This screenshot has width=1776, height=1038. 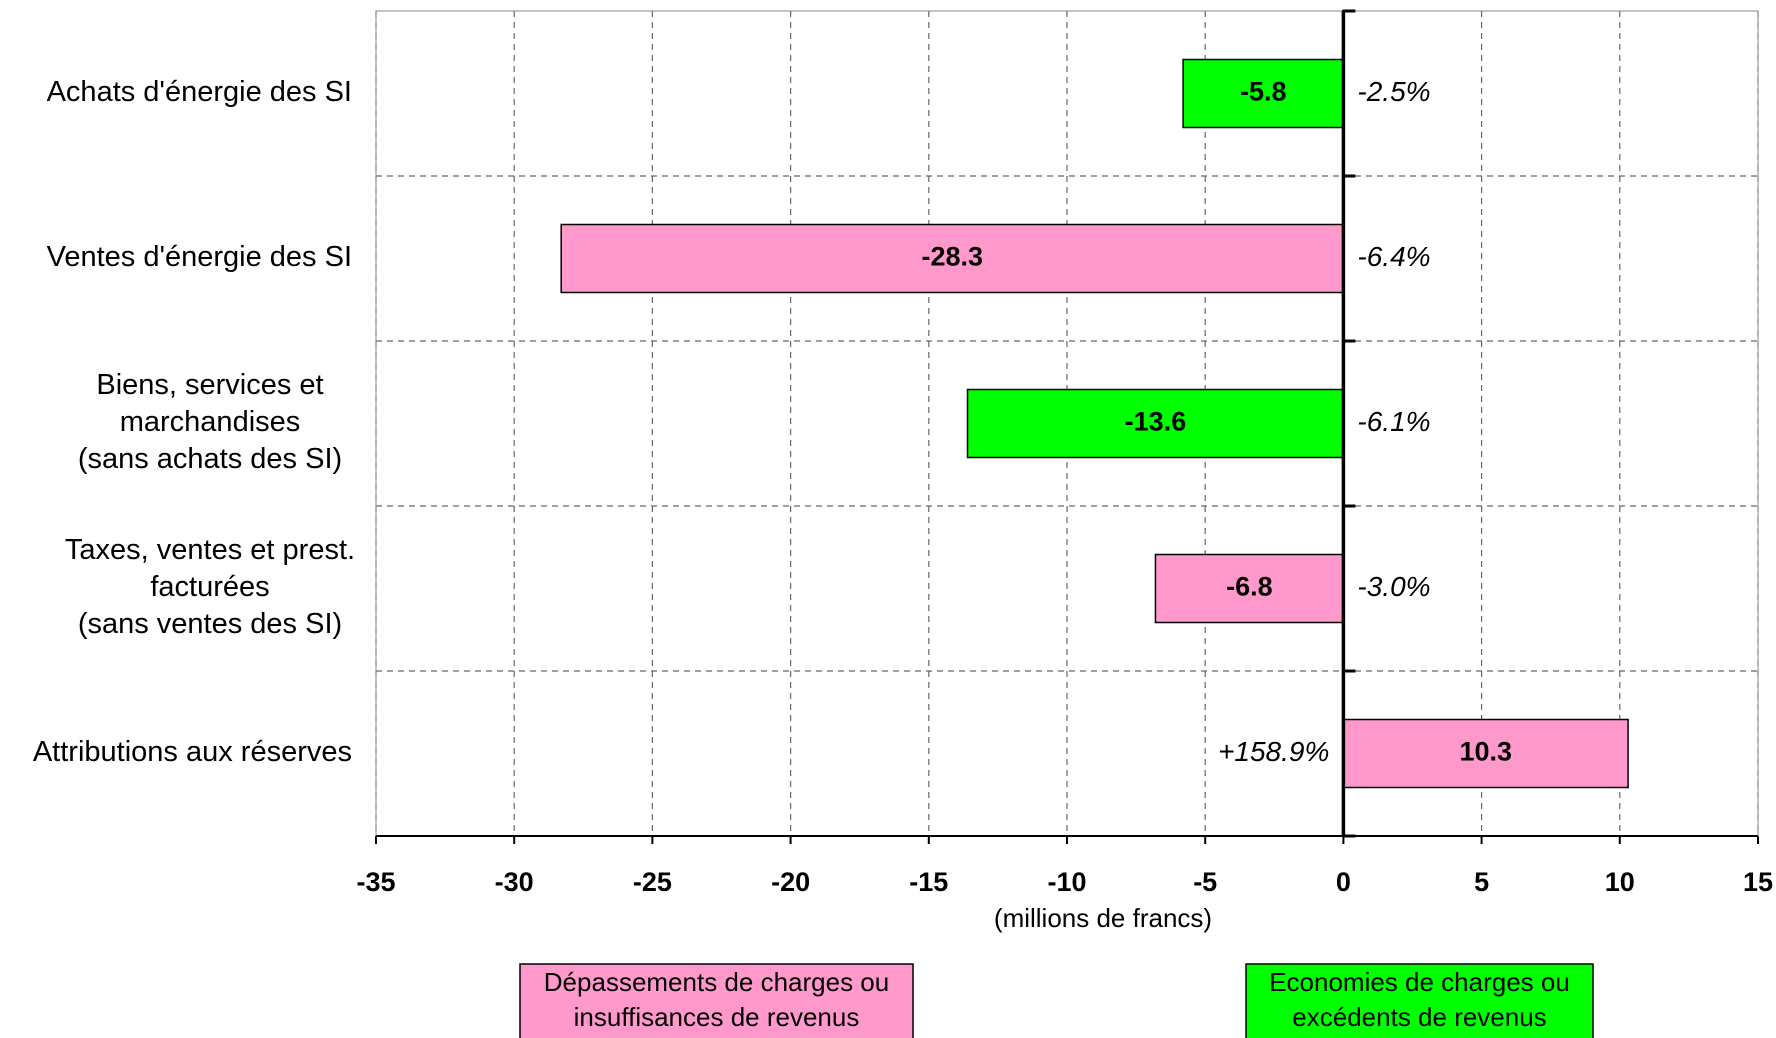 What do you see at coordinates (717, 1017) in the screenshot?
I see `legend-label: insuffisances de revenus` at bounding box center [717, 1017].